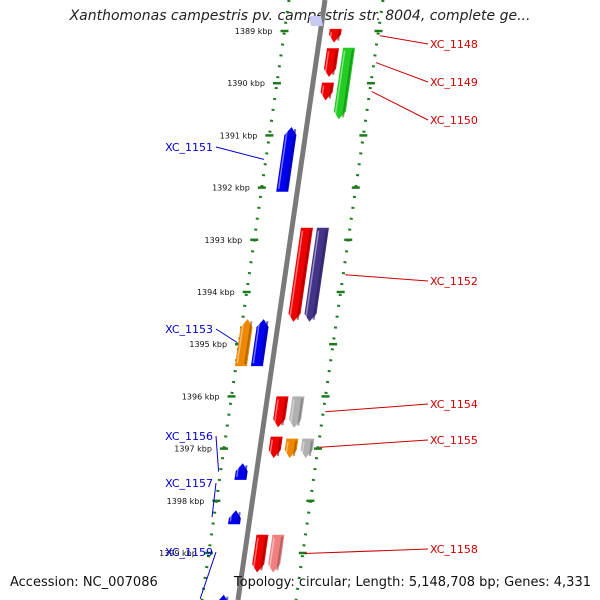 This screenshot has width=600, height=600. Describe the element at coordinates (201, 396) in the screenshot. I see `kbp-tick-label: 1396 kbp` at that location.